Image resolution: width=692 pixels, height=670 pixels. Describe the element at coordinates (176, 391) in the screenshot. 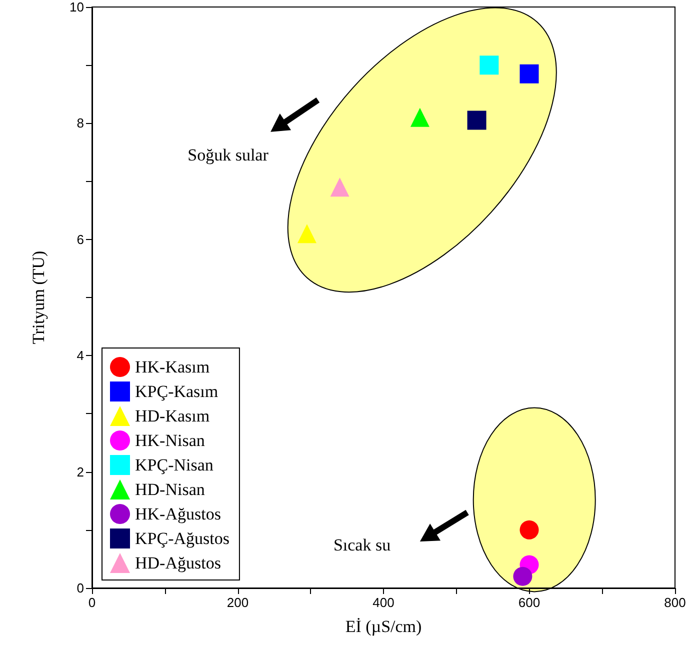

I see `legend-label: KPÇ-Kasım` at that location.